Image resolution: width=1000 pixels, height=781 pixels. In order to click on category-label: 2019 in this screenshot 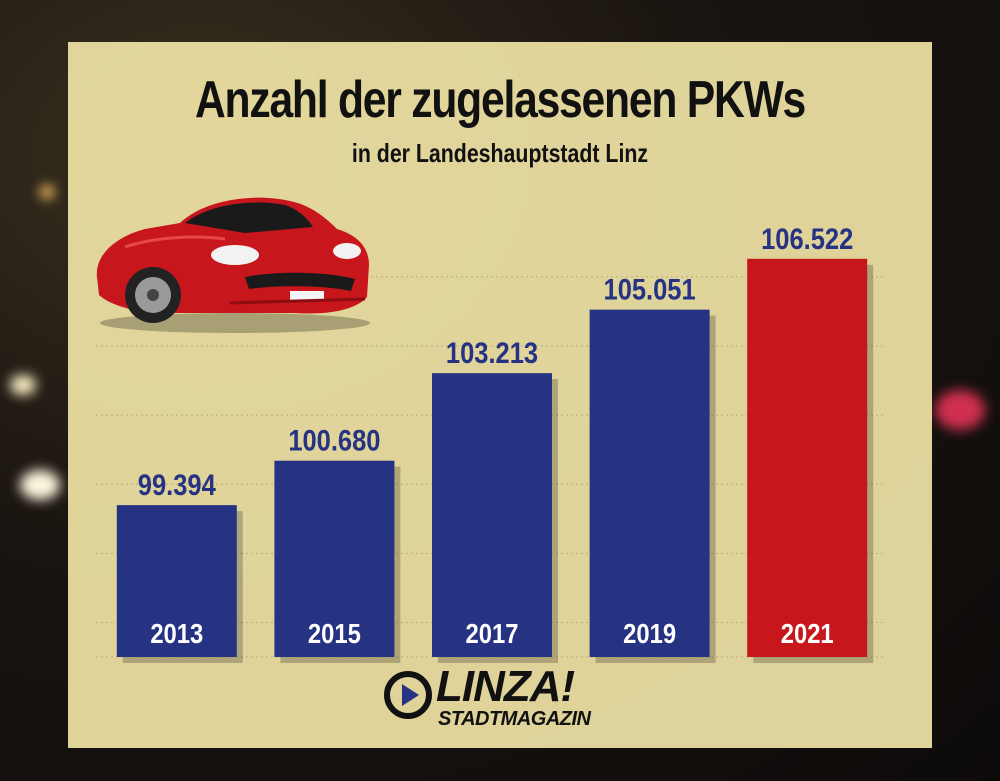, I will do `click(649, 633)`.